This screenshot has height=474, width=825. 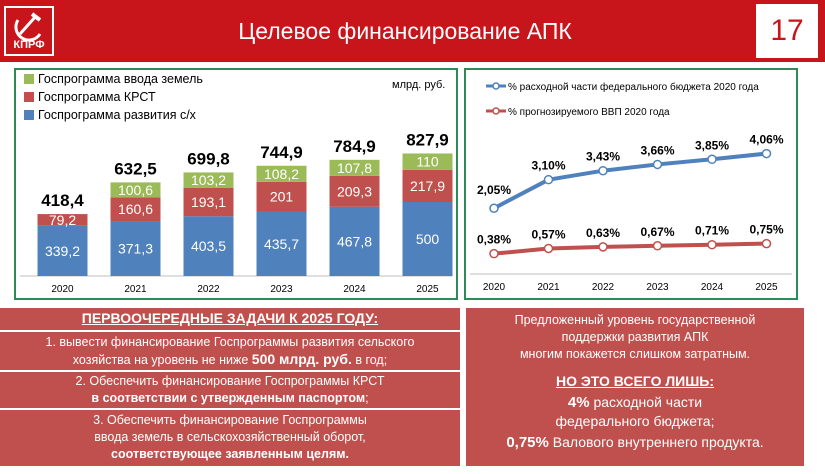 I want to click on bar-label-0-2025: 500, so click(x=428, y=239).